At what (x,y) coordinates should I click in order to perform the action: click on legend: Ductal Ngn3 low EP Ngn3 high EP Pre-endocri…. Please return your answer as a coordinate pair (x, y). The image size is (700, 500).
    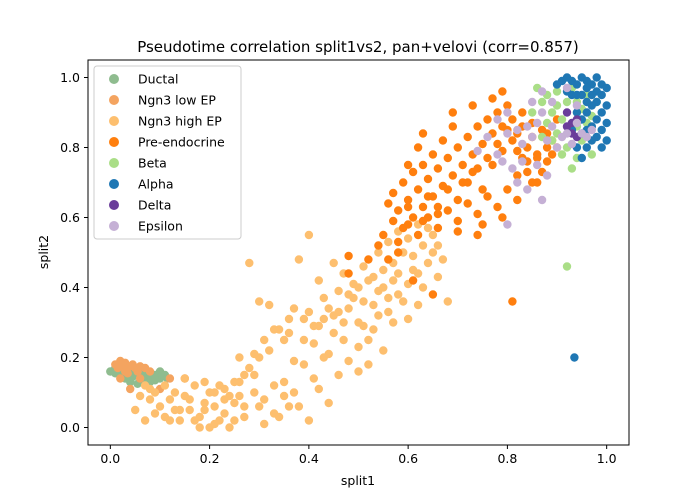
    Looking at the image, I should click on (167, 152).